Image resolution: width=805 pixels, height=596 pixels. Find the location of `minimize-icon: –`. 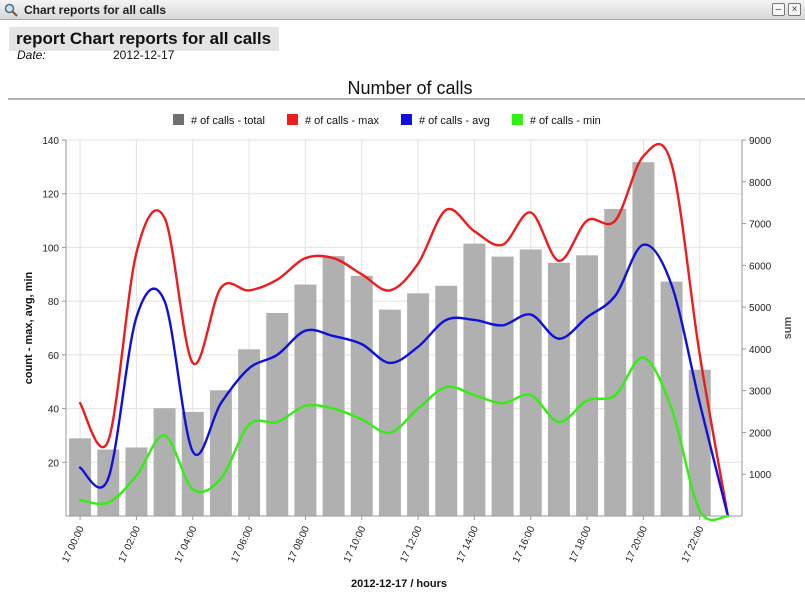

minimize-icon: – is located at coordinates (778, 9).